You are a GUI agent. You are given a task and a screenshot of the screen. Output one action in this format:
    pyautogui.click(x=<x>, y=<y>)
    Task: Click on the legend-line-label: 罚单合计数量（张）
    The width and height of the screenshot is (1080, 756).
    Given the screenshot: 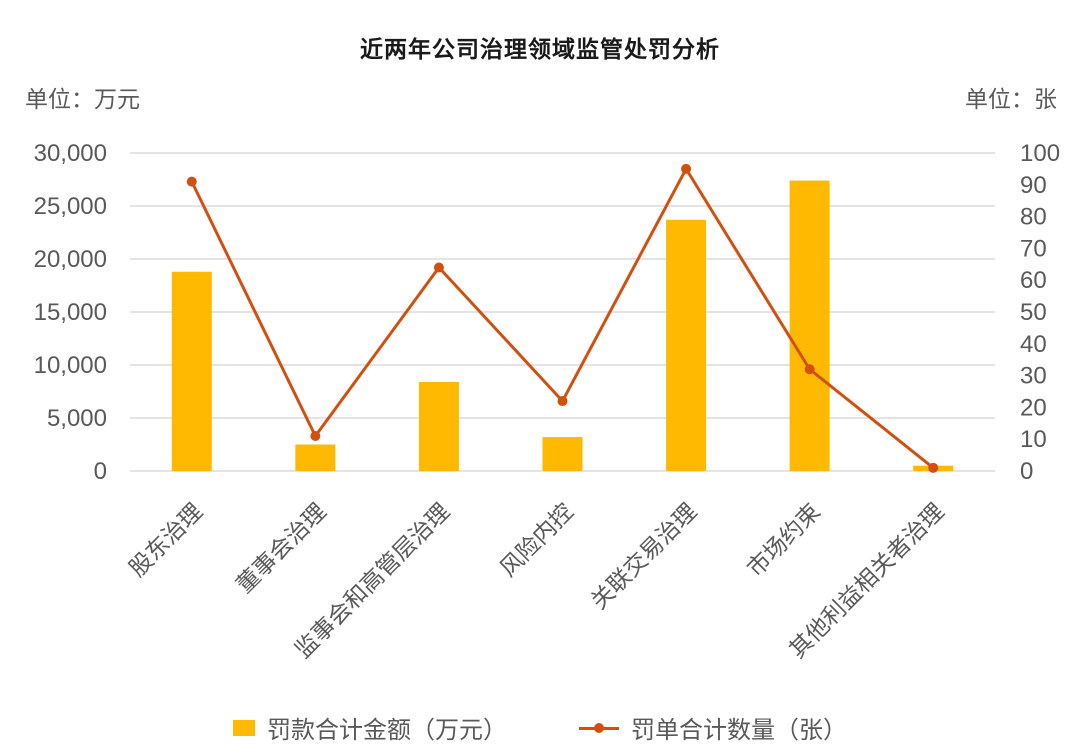 What is the action you would take?
    pyautogui.click(x=739, y=730)
    